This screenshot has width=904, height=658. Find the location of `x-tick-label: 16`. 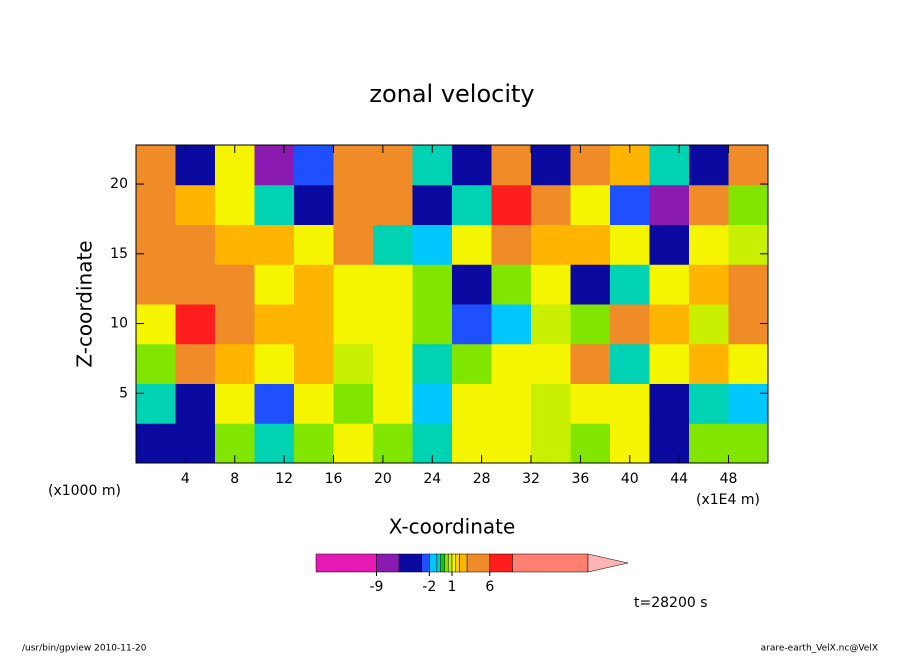

x-tick-label: 16 is located at coordinates (334, 479).